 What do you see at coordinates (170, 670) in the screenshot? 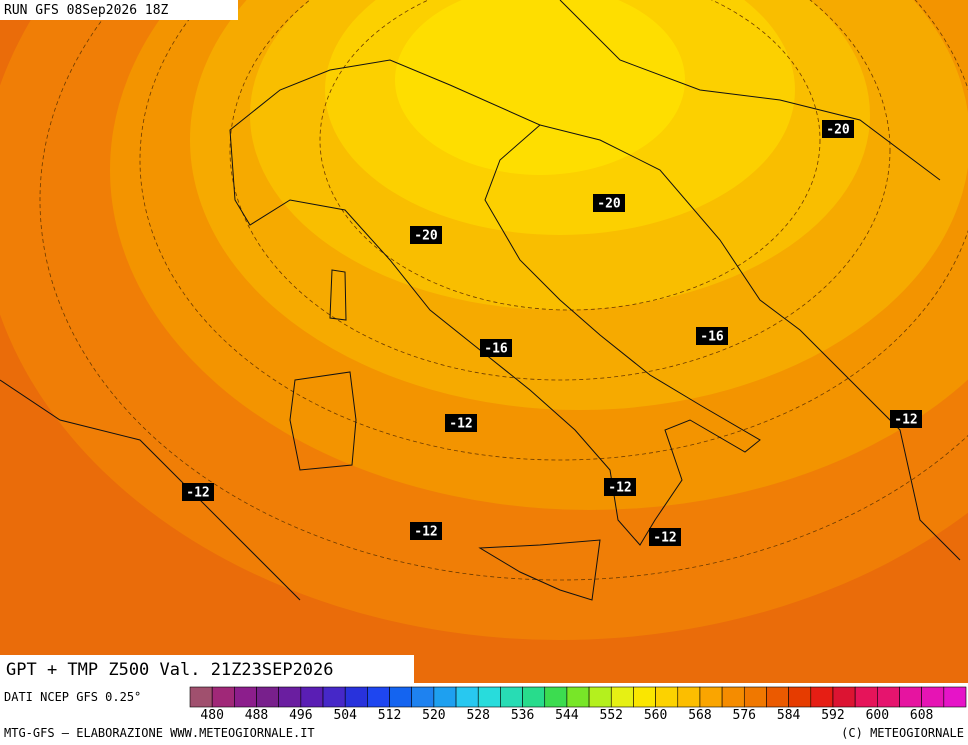
I see `map-title: GPT + TMP Z500 Val. 21Z23SEP2026` at bounding box center [170, 670].